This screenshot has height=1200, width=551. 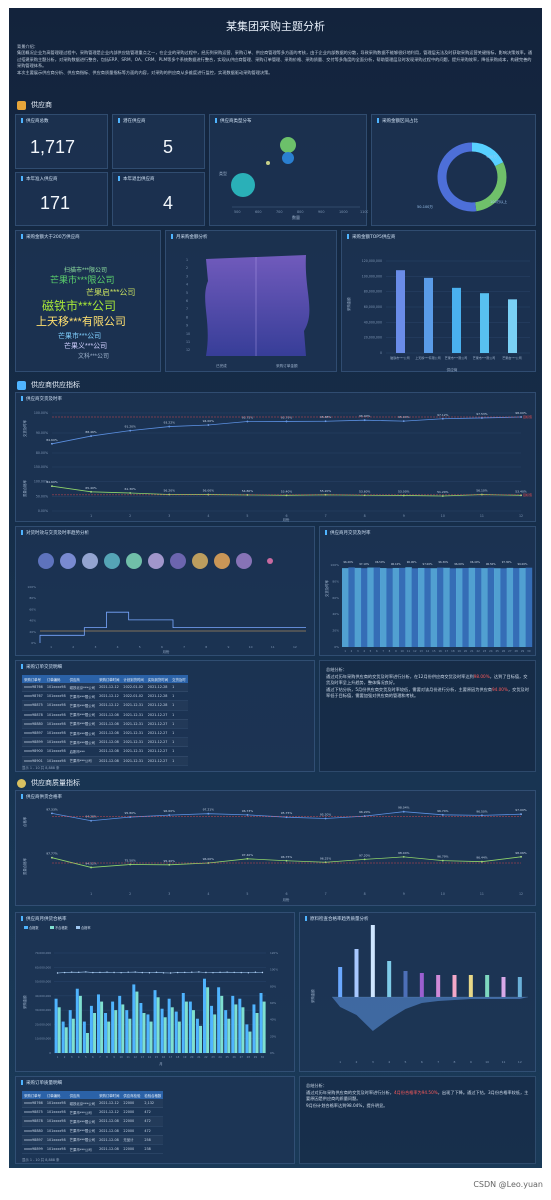 What do you see at coordinates (156, 561) in the screenshot?
I see `defect-bubble` at bounding box center [156, 561].